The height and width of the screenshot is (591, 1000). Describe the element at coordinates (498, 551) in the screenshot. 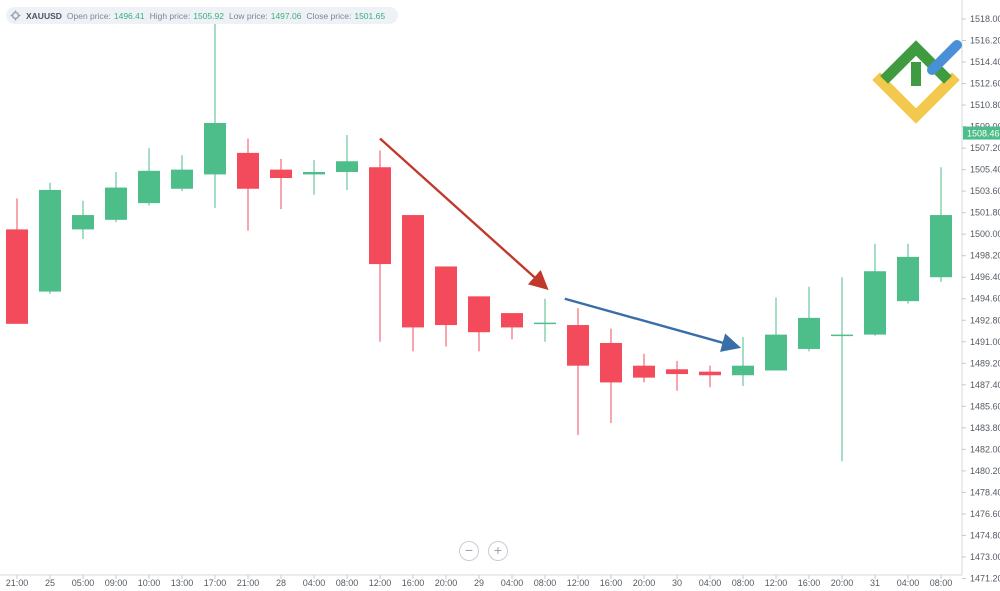

I see `zoom-in-button: +` at that location.